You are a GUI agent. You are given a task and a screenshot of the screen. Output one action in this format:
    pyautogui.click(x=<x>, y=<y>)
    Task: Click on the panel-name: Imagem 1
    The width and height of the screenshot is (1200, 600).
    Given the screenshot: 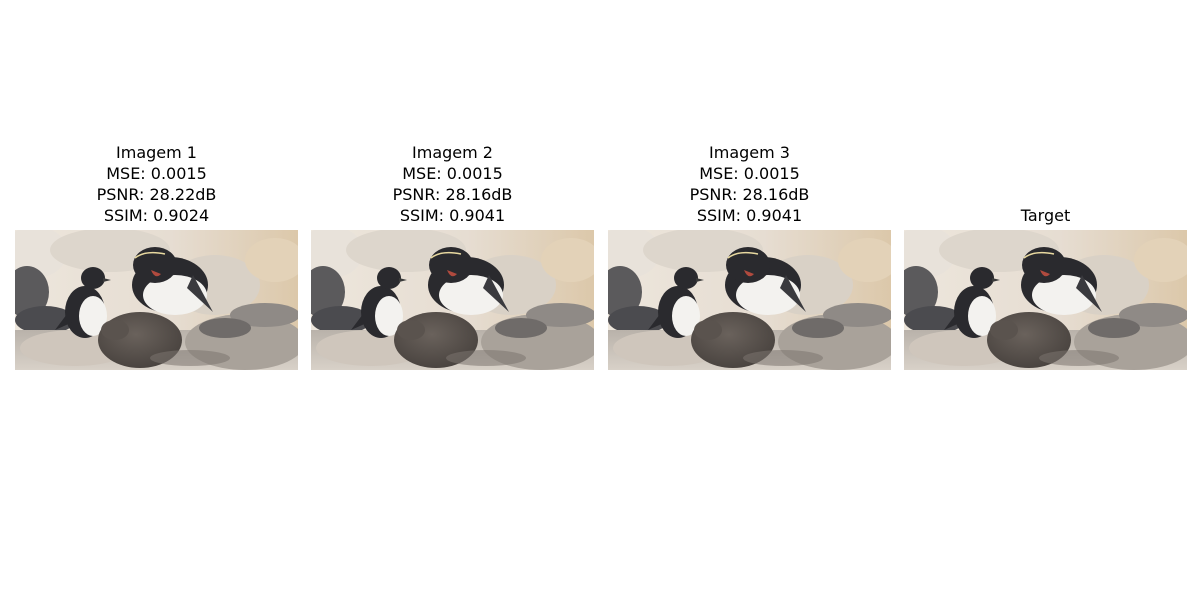 What is the action you would take?
    pyautogui.click(x=156, y=152)
    